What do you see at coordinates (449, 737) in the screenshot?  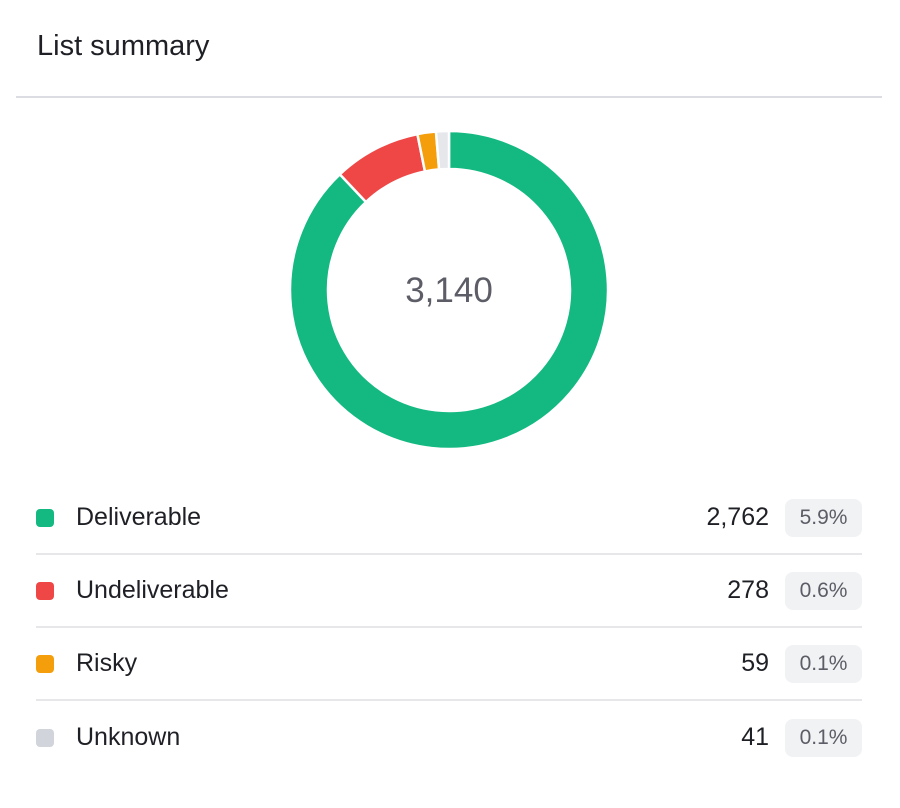 I see `legend-row-unknown: Unknown 41 0.1%` at bounding box center [449, 737].